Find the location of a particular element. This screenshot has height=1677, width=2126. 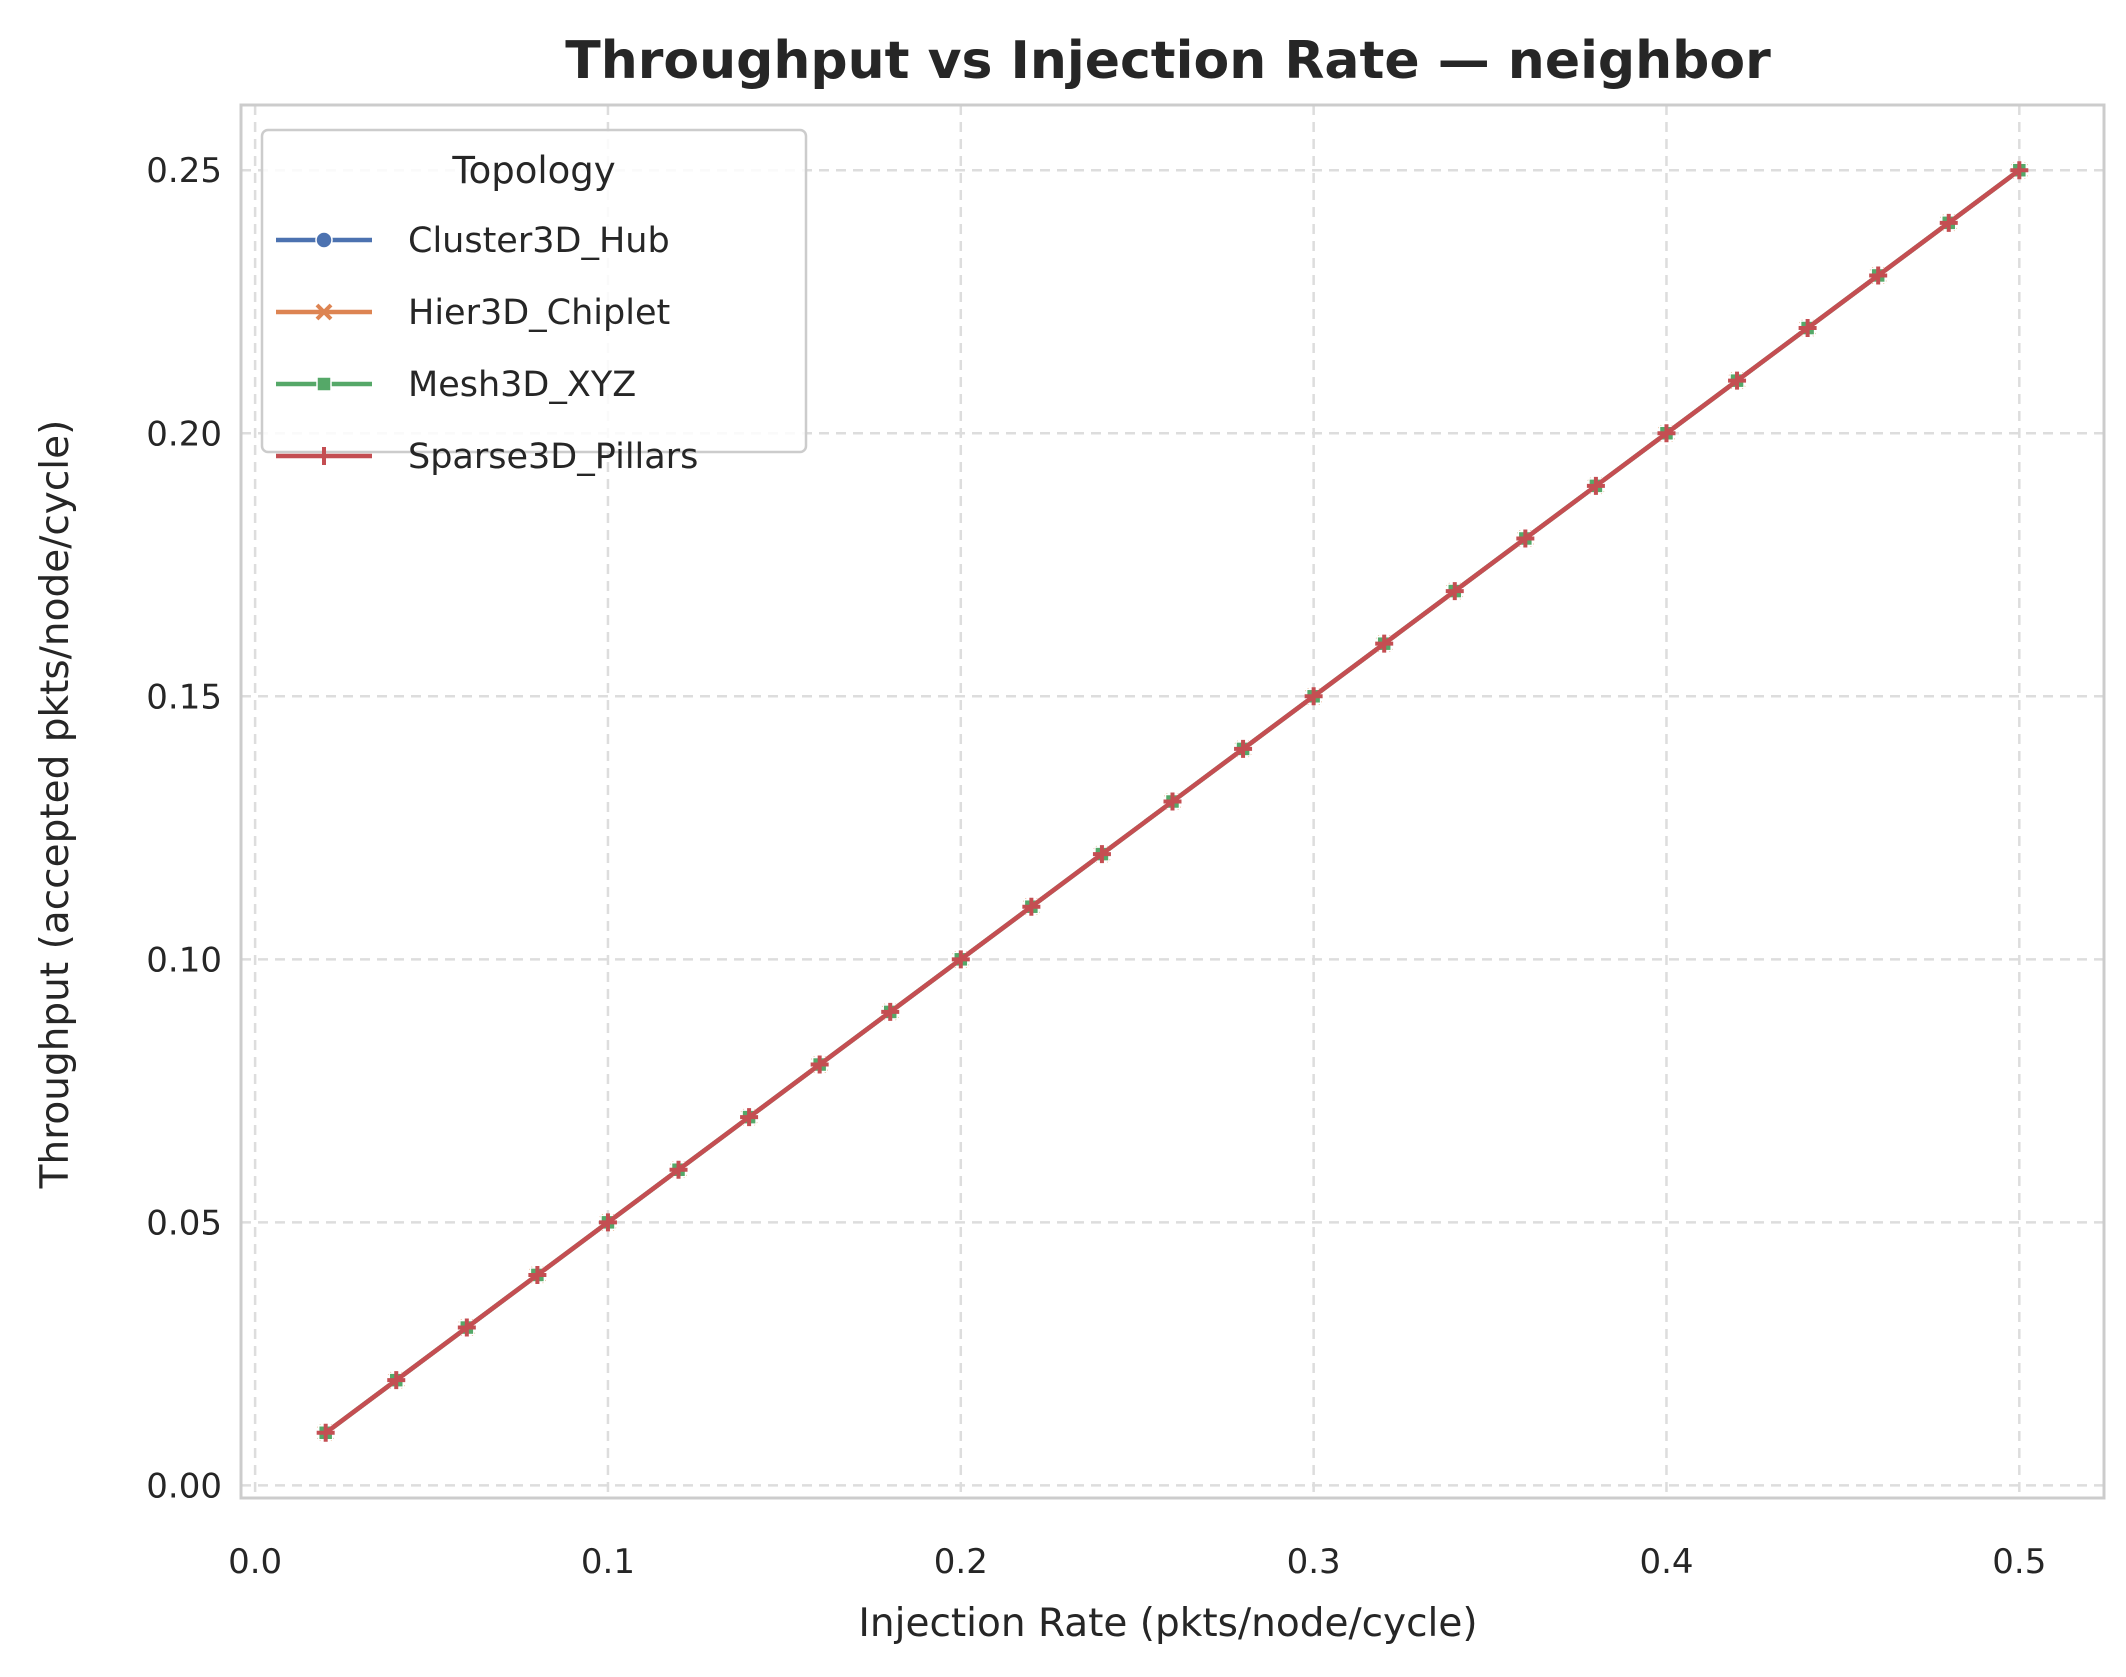

legend-item-sparse3d-pillars: Sparse3D_Pillars is located at coordinates (487, 457).